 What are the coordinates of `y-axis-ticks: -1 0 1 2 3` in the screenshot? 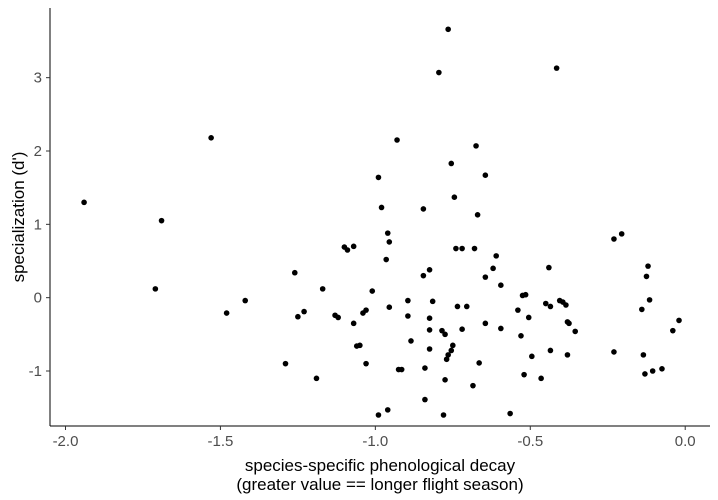 It's located at (39, 225).